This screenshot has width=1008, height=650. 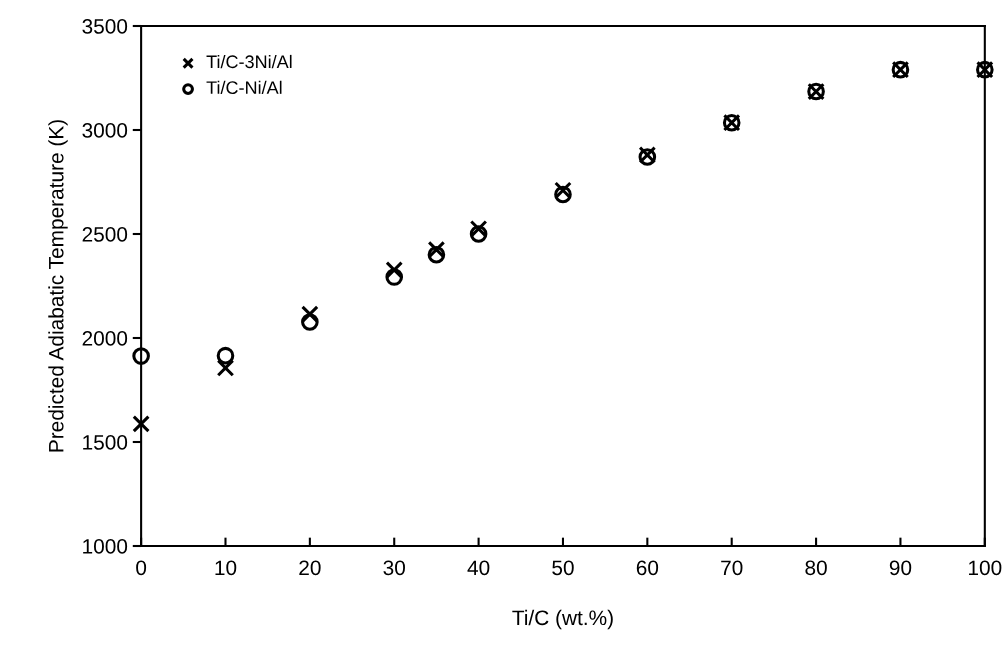 I want to click on y-tick-label: 3000, so click(x=105, y=130).